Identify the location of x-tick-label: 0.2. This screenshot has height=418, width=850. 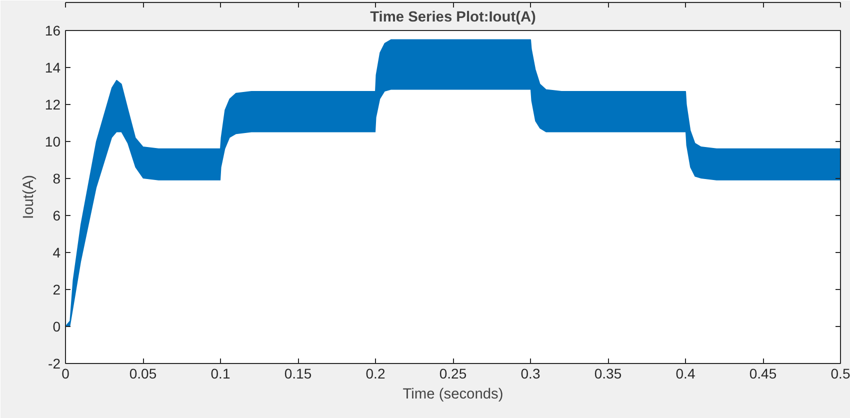
(376, 374).